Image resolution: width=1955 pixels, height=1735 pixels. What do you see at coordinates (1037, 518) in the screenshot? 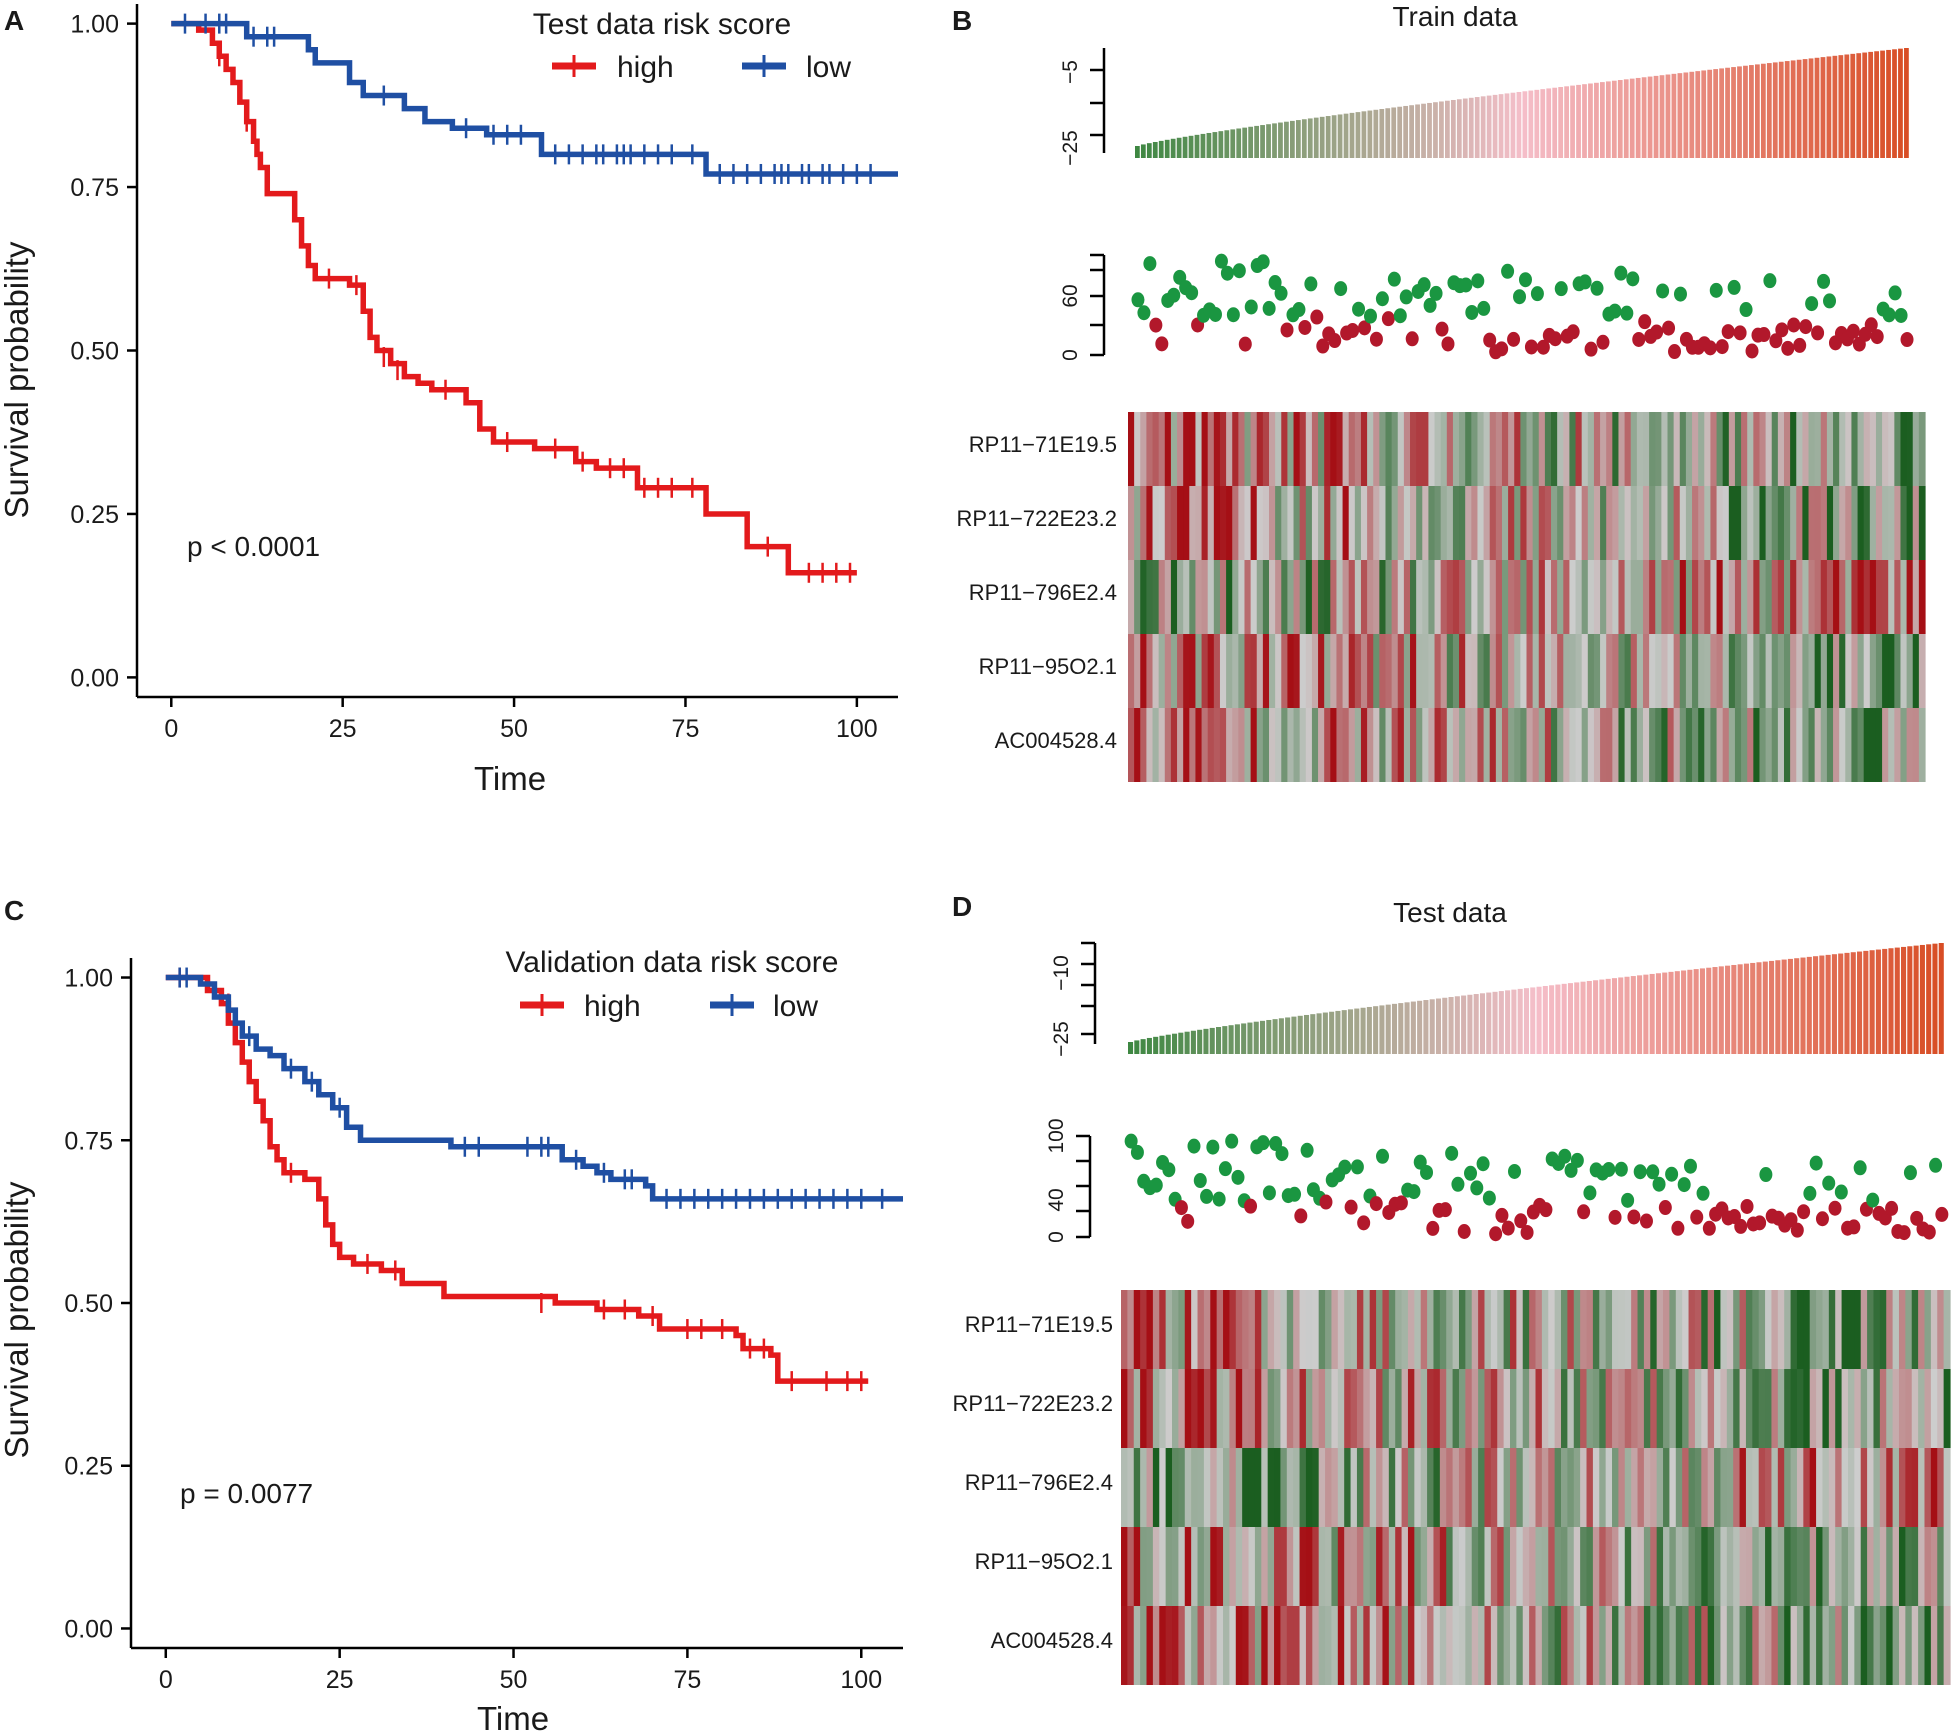
I see `gene-label-b: RP11−722E23.2` at bounding box center [1037, 518].